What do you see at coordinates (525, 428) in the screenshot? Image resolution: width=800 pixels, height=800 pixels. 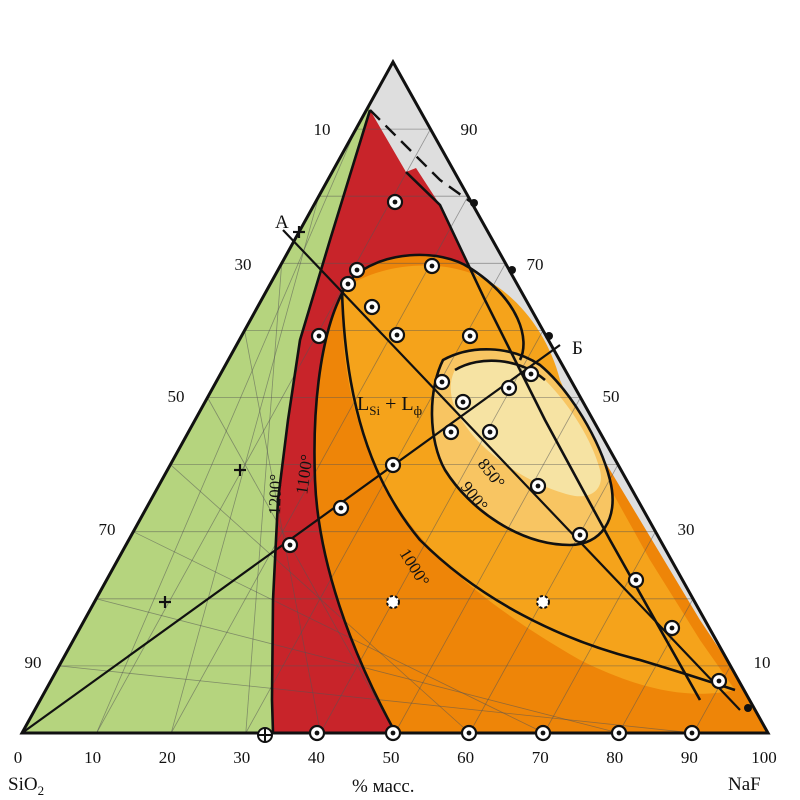 I see `pale-yellow-region` at bounding box center [525, 428].